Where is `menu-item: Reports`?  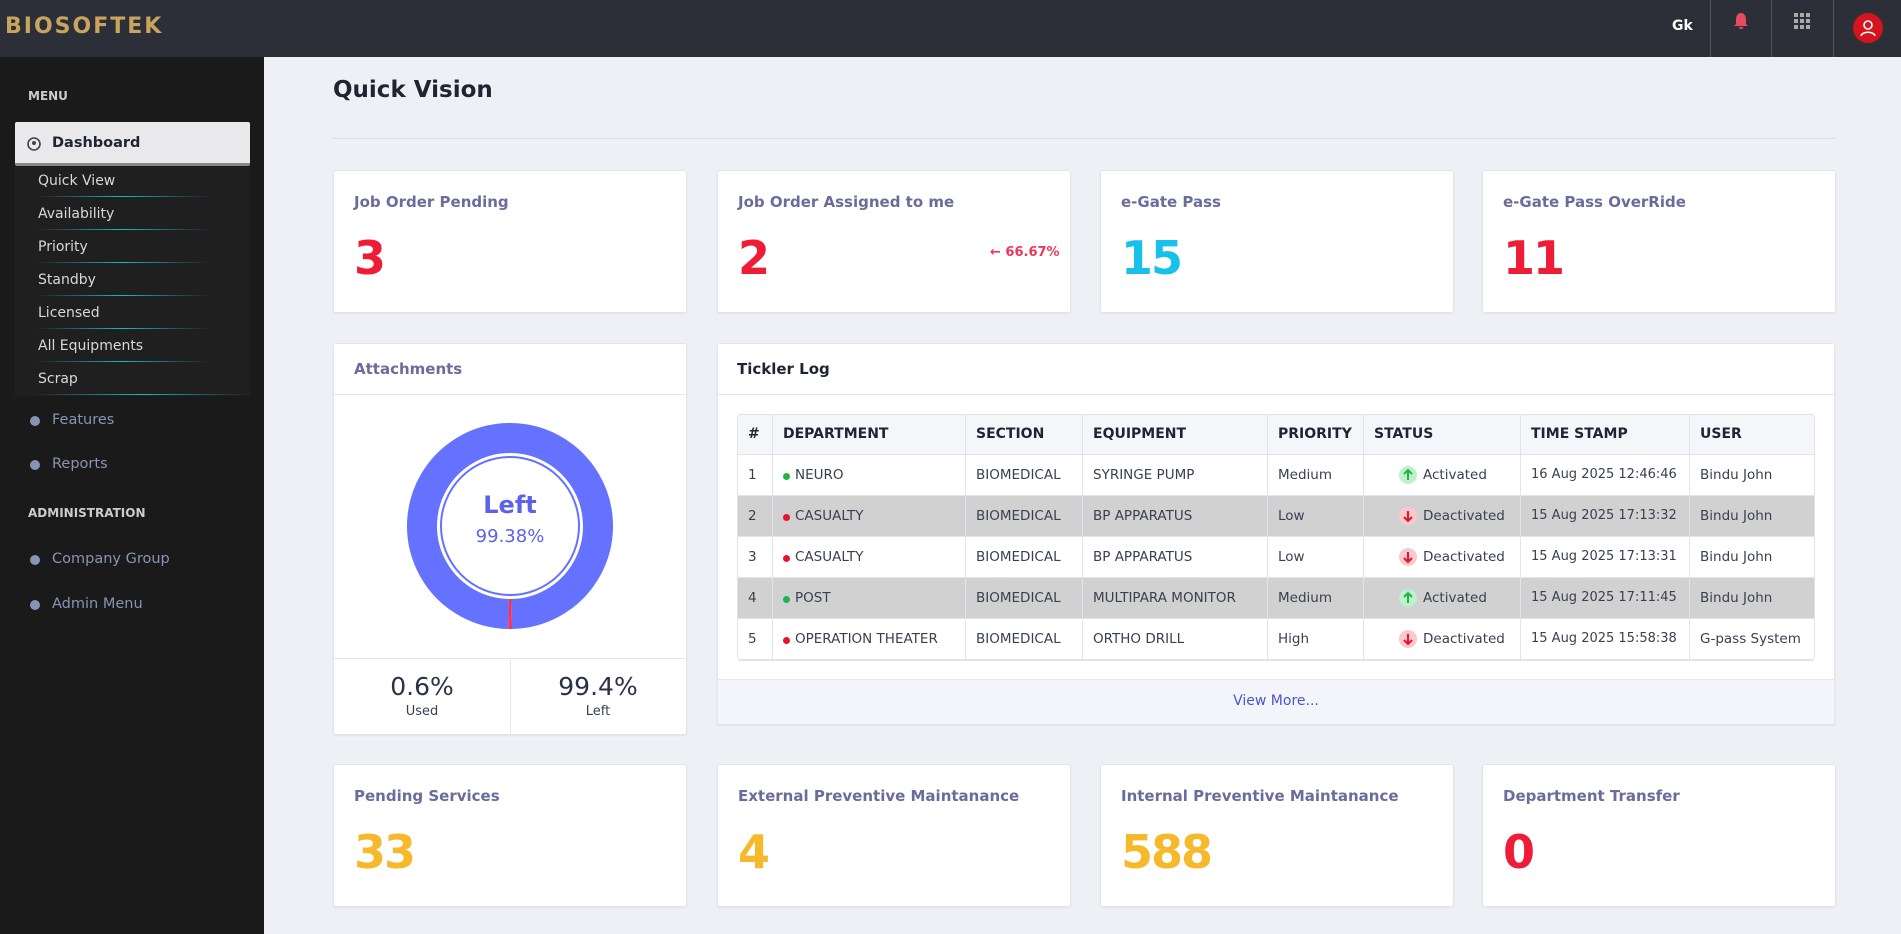
menu-item: Reports is located at coordinates (80, 464).